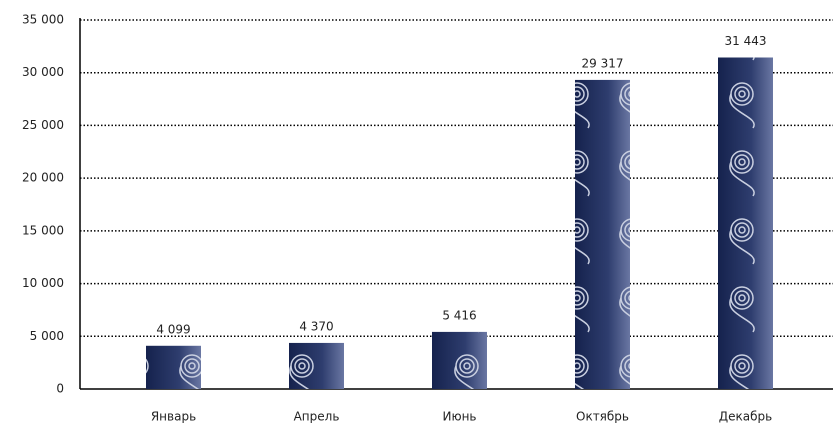  What do you see at coordinates (317, 417) in the screenshot?
I see `x-tick-label: Апрель` at bounding box center [317, 417].